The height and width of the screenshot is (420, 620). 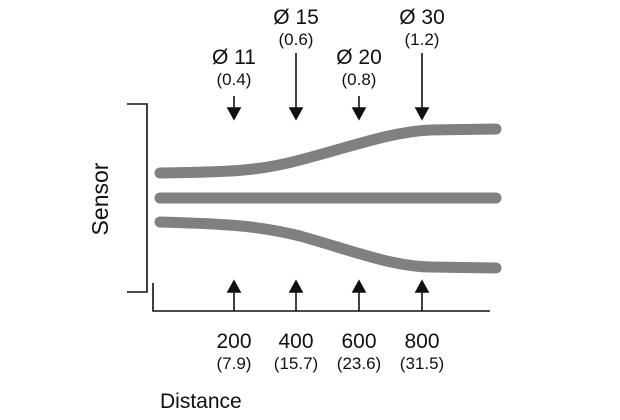 I want to click on distance-tick-label: 600 (23.6), so click(x=359, y=351).